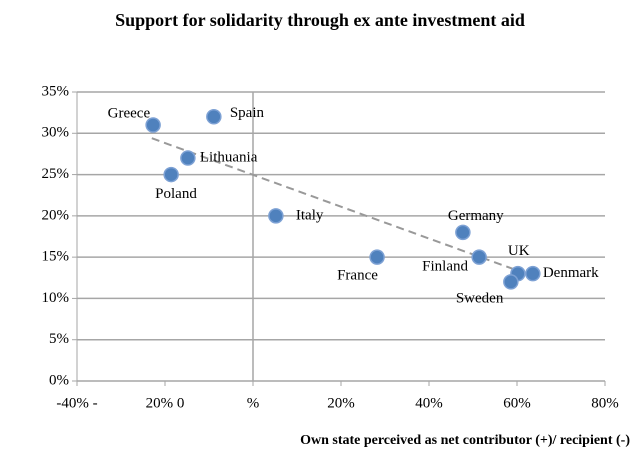 The image size is (639, 455). Describe the element at coordinates (76, 403) in the screenshot. I see `x-tick-label: -40% -` at that location.